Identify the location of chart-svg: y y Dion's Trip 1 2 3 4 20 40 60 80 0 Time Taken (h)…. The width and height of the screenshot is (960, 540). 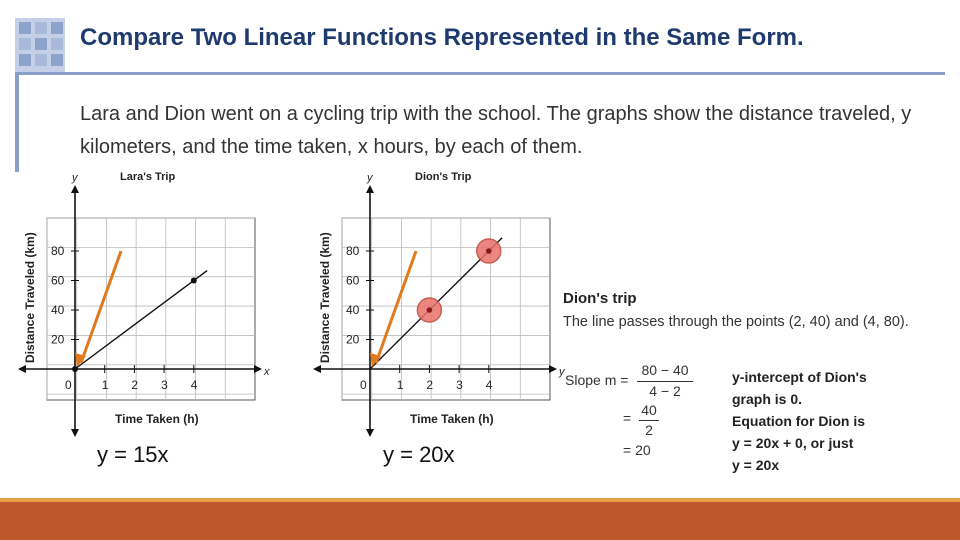
(439, 304).